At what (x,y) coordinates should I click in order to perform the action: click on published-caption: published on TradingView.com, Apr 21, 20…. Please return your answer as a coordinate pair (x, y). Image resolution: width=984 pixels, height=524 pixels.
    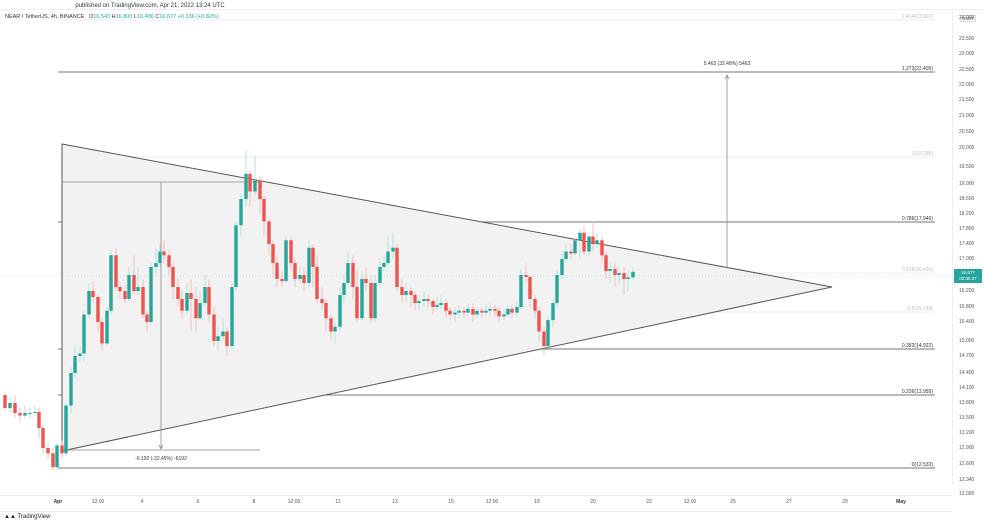
    Looking at the image, I should click on (150, 6).